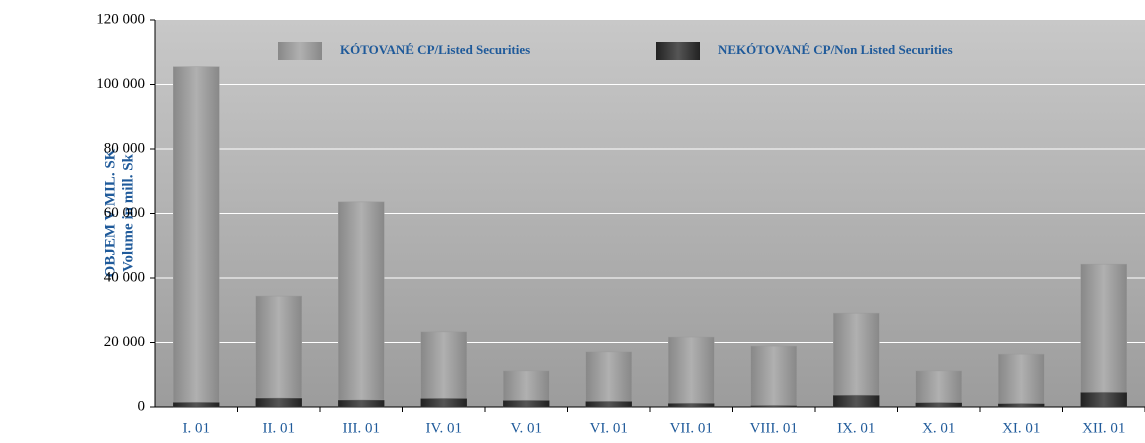 This screenshot has width=1145, height=443. What do you see at coordinates (774, 428) in the screenshot?
I see `x-tick-label: VIII. 01` at bounding box center [774, 428].